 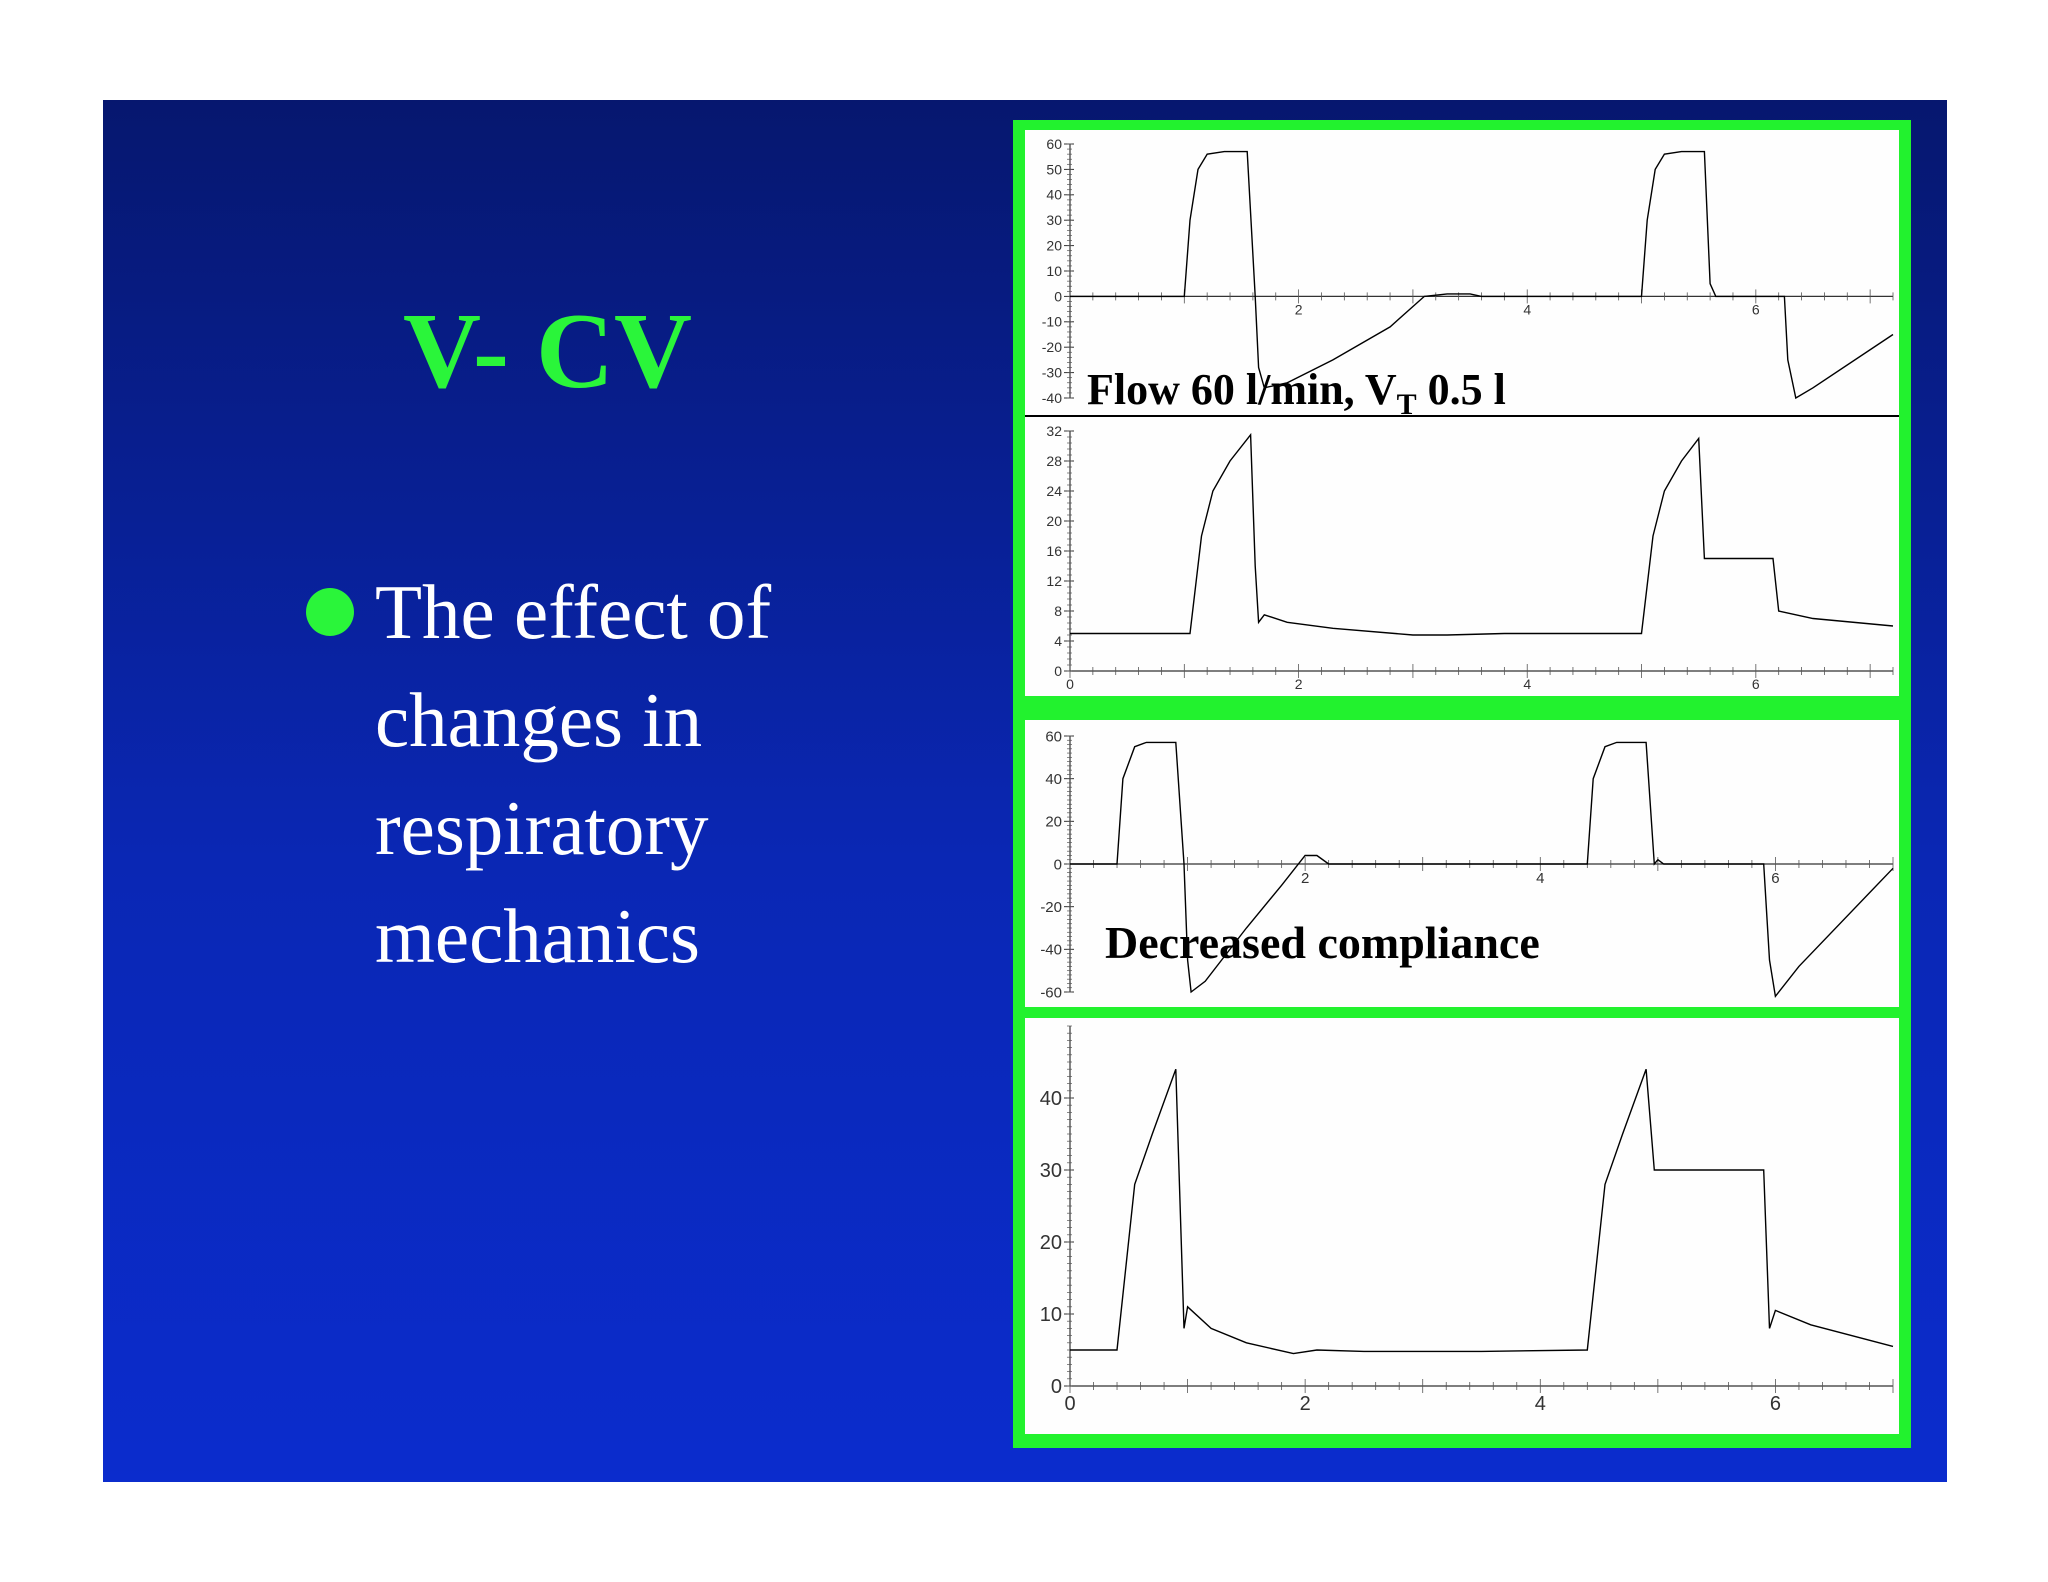 What do you see at coordinates (1322, 942) in the screenshot?
I see `compliance-caption: Decreased compliance` at bounding box center [1322, 942].